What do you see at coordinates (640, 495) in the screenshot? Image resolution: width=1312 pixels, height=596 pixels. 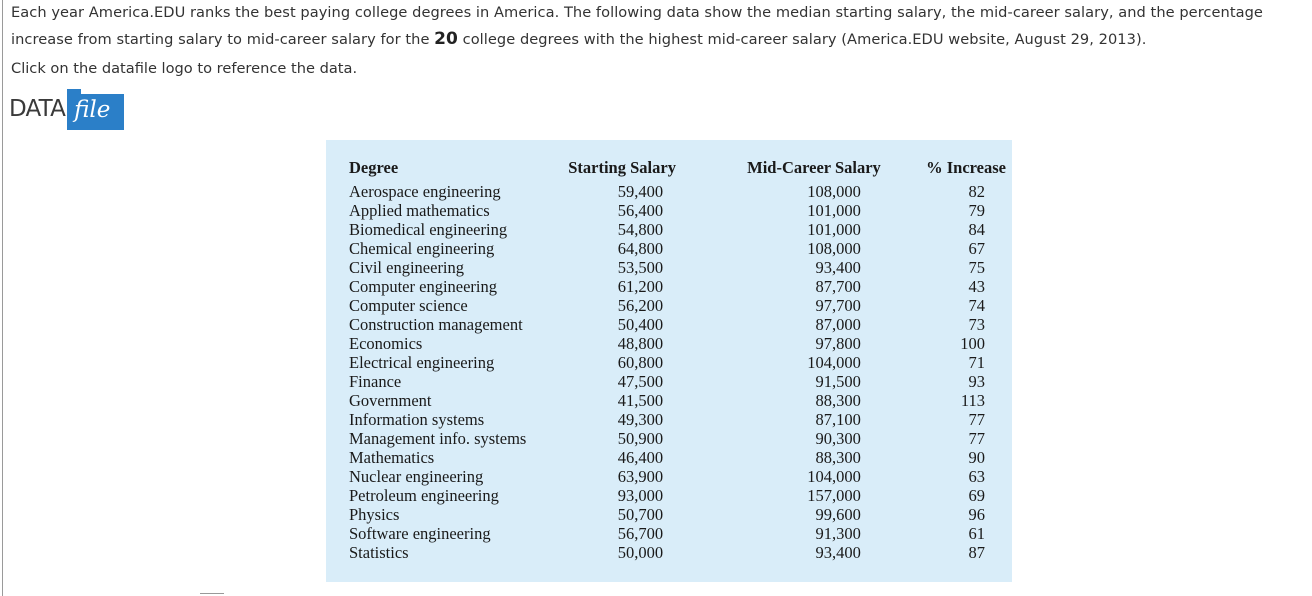 I see `cell-starting-salary: 93,000` at bounding box center [640, 495].